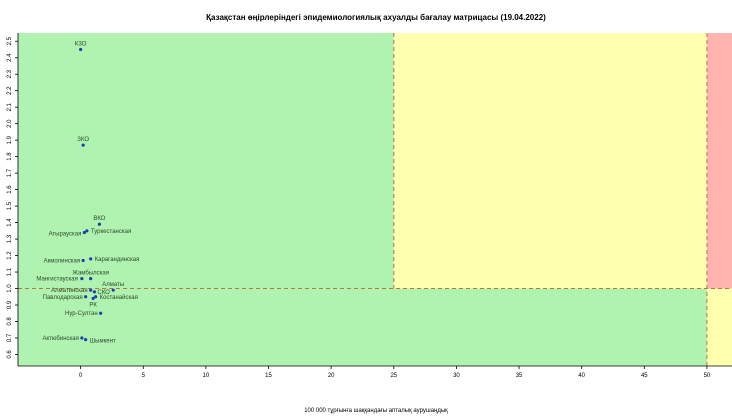 Image resolution: width=732 pixels, height=418 pixels. Describe the element at coordinates (10, 73) in the screenshot. I see `y-tick-label: 2.3` at that location.